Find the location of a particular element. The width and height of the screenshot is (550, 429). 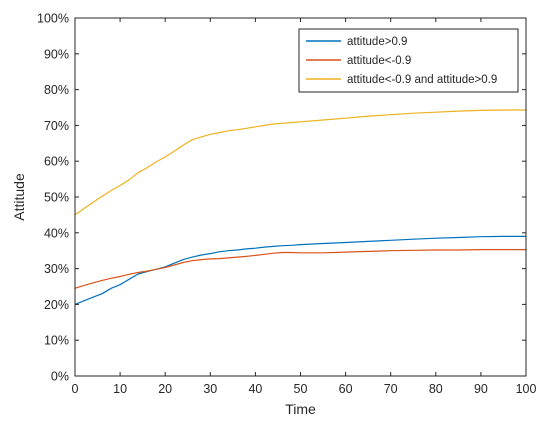

y-tick-label: 70% is located at coordinates (56, 126).